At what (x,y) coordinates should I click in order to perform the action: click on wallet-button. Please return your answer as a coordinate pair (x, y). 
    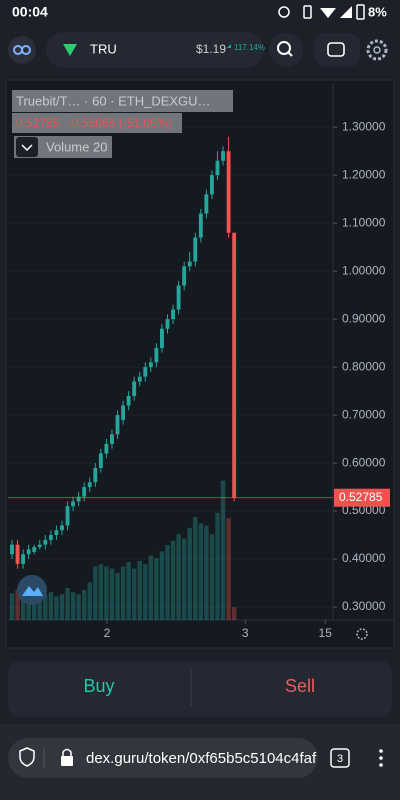
    Looking at the image, I should click on (337, 50).